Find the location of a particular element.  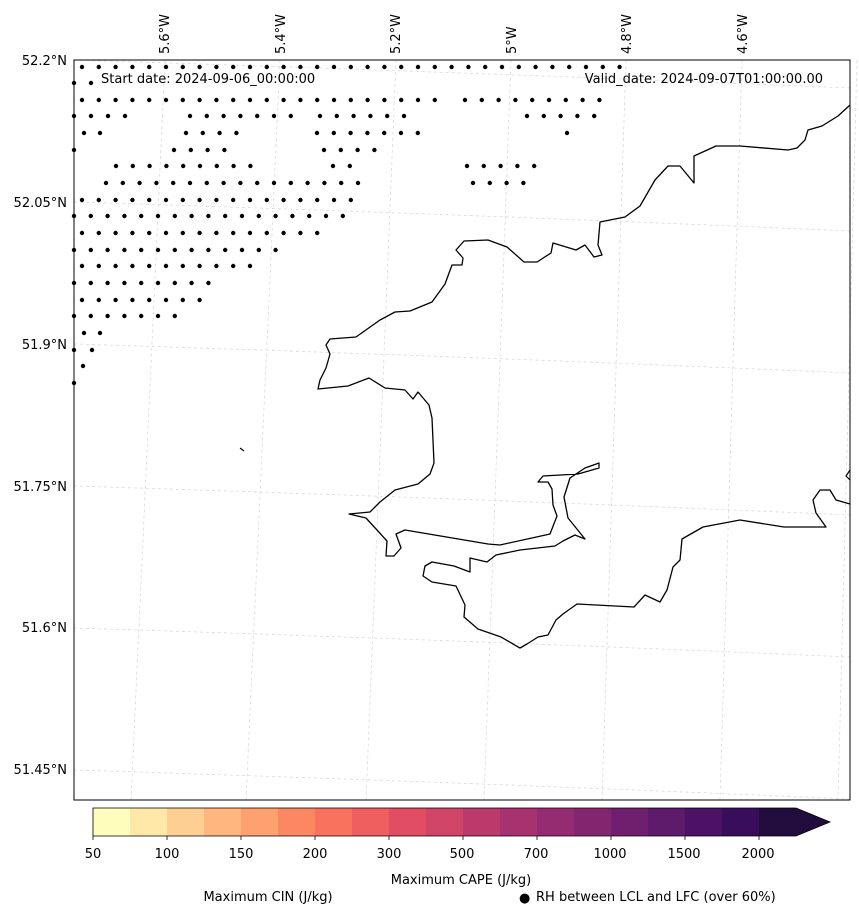

coastline-islet is located at coordinates (242, 449).